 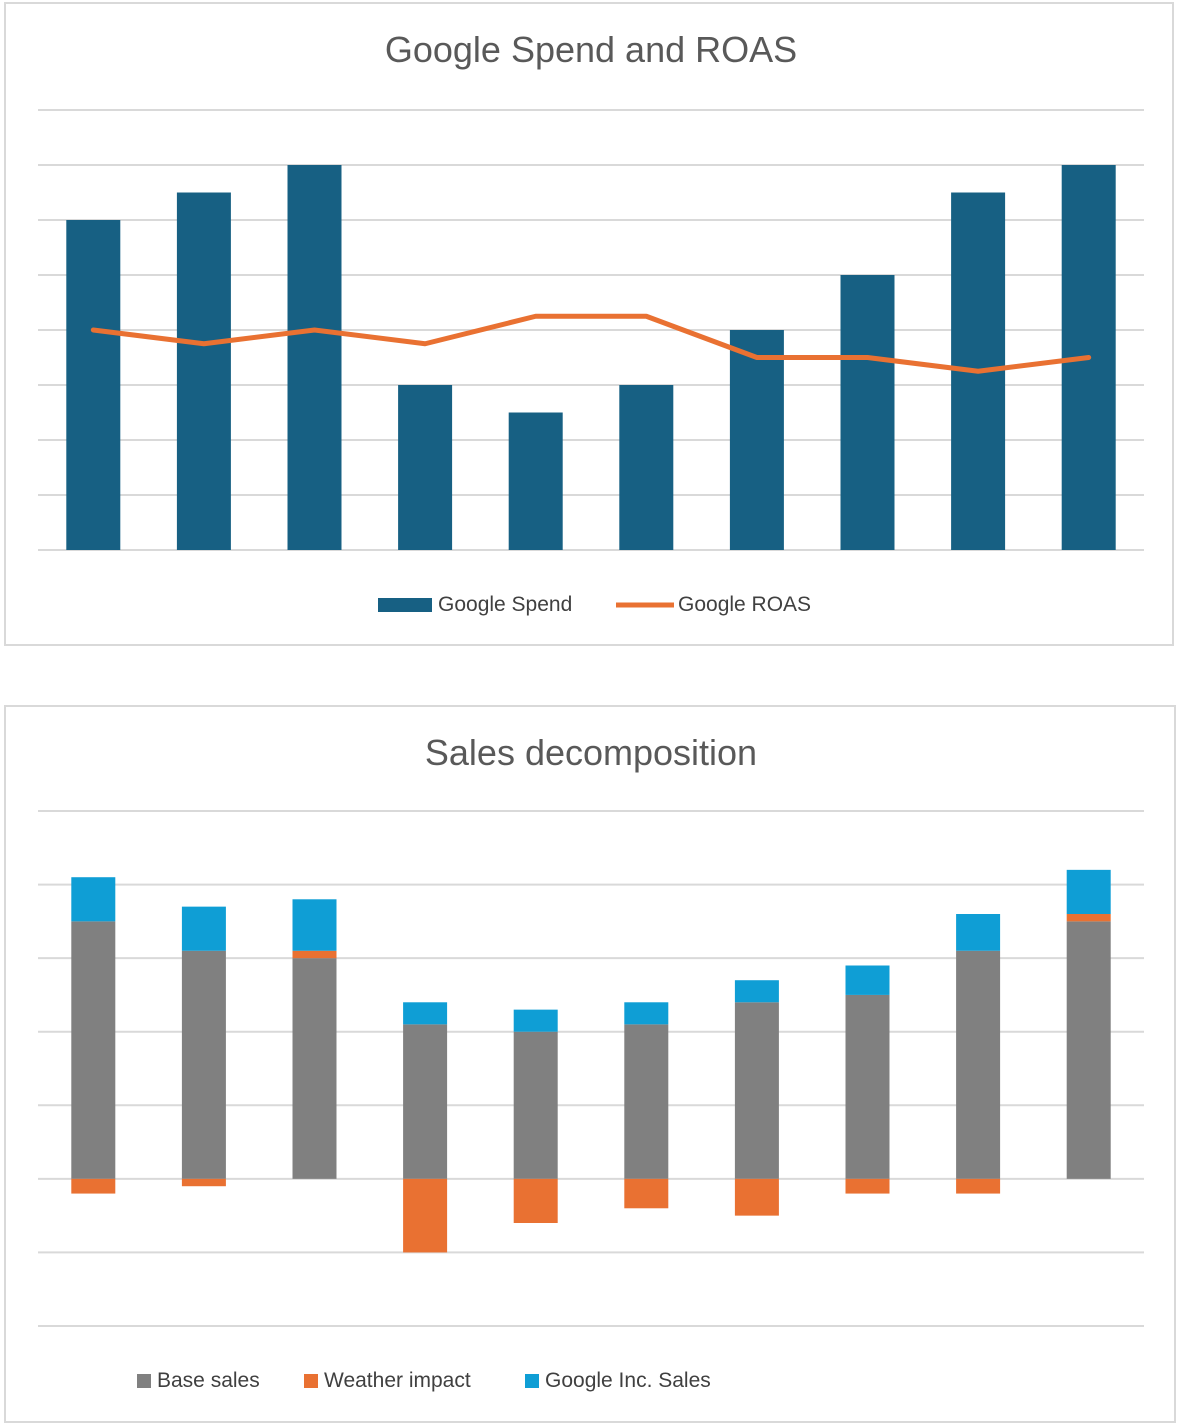 What do you see at coordinates (744, 604) in the screenshot?
I see `legend-label-google-roas: Google ROAS` at bounding box center [744, 604].